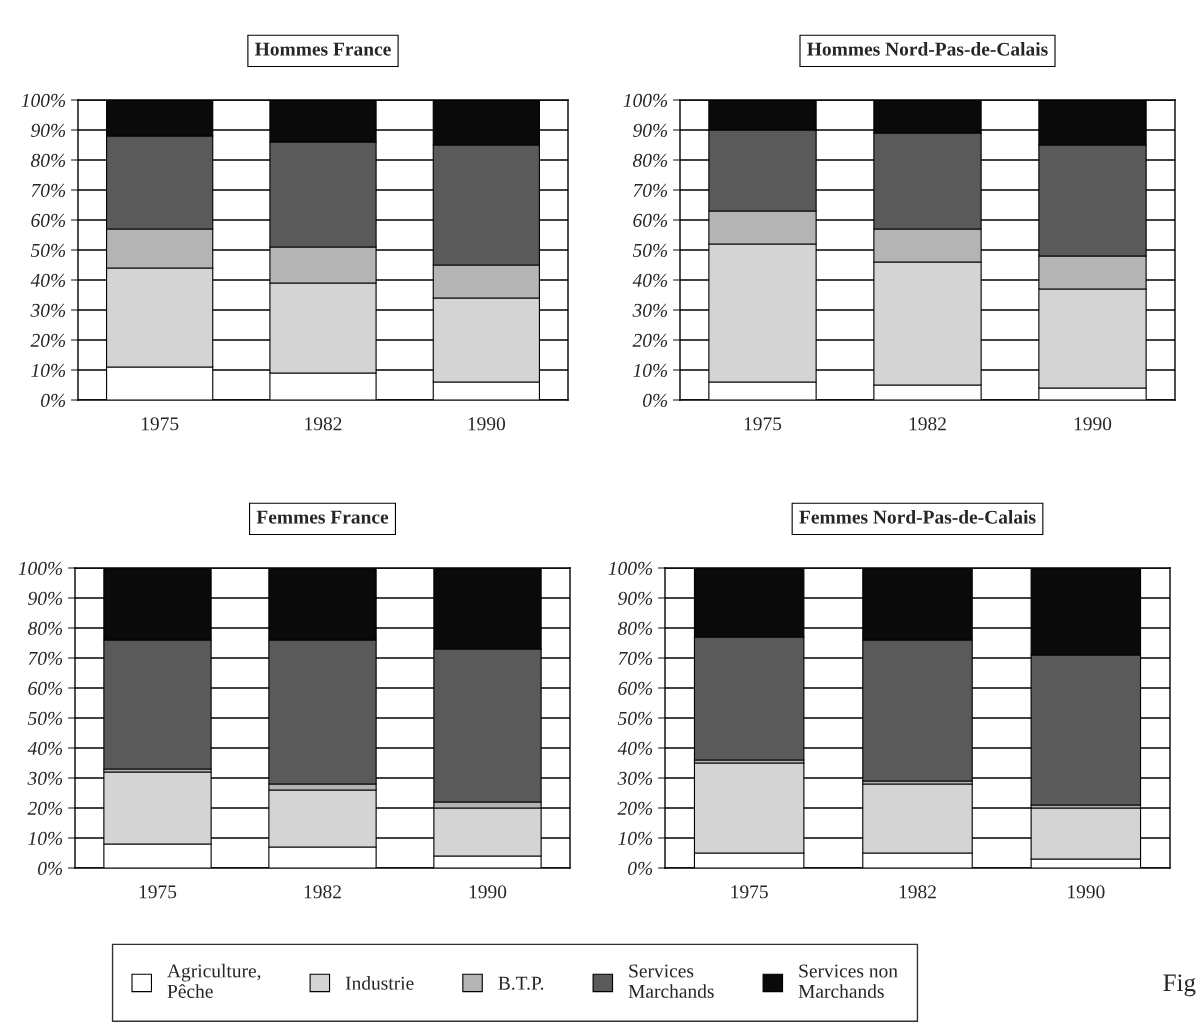  What do you see at coordinates (521, 983) in the screenshot?
I see `legend-label: B.T.P.` at bounding box center [521, 983].